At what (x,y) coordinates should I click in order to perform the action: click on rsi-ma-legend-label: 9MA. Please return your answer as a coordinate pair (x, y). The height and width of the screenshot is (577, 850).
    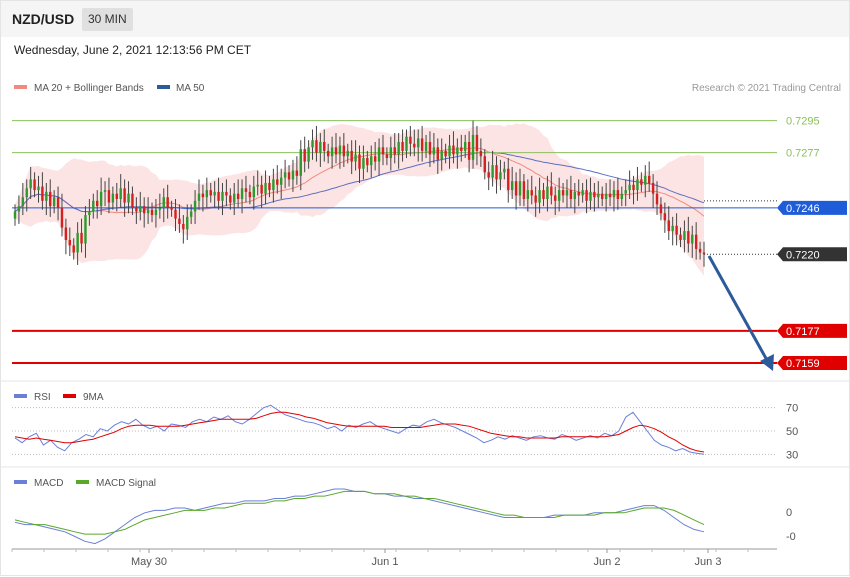
    Looking at the image, I should click on (93, 397).